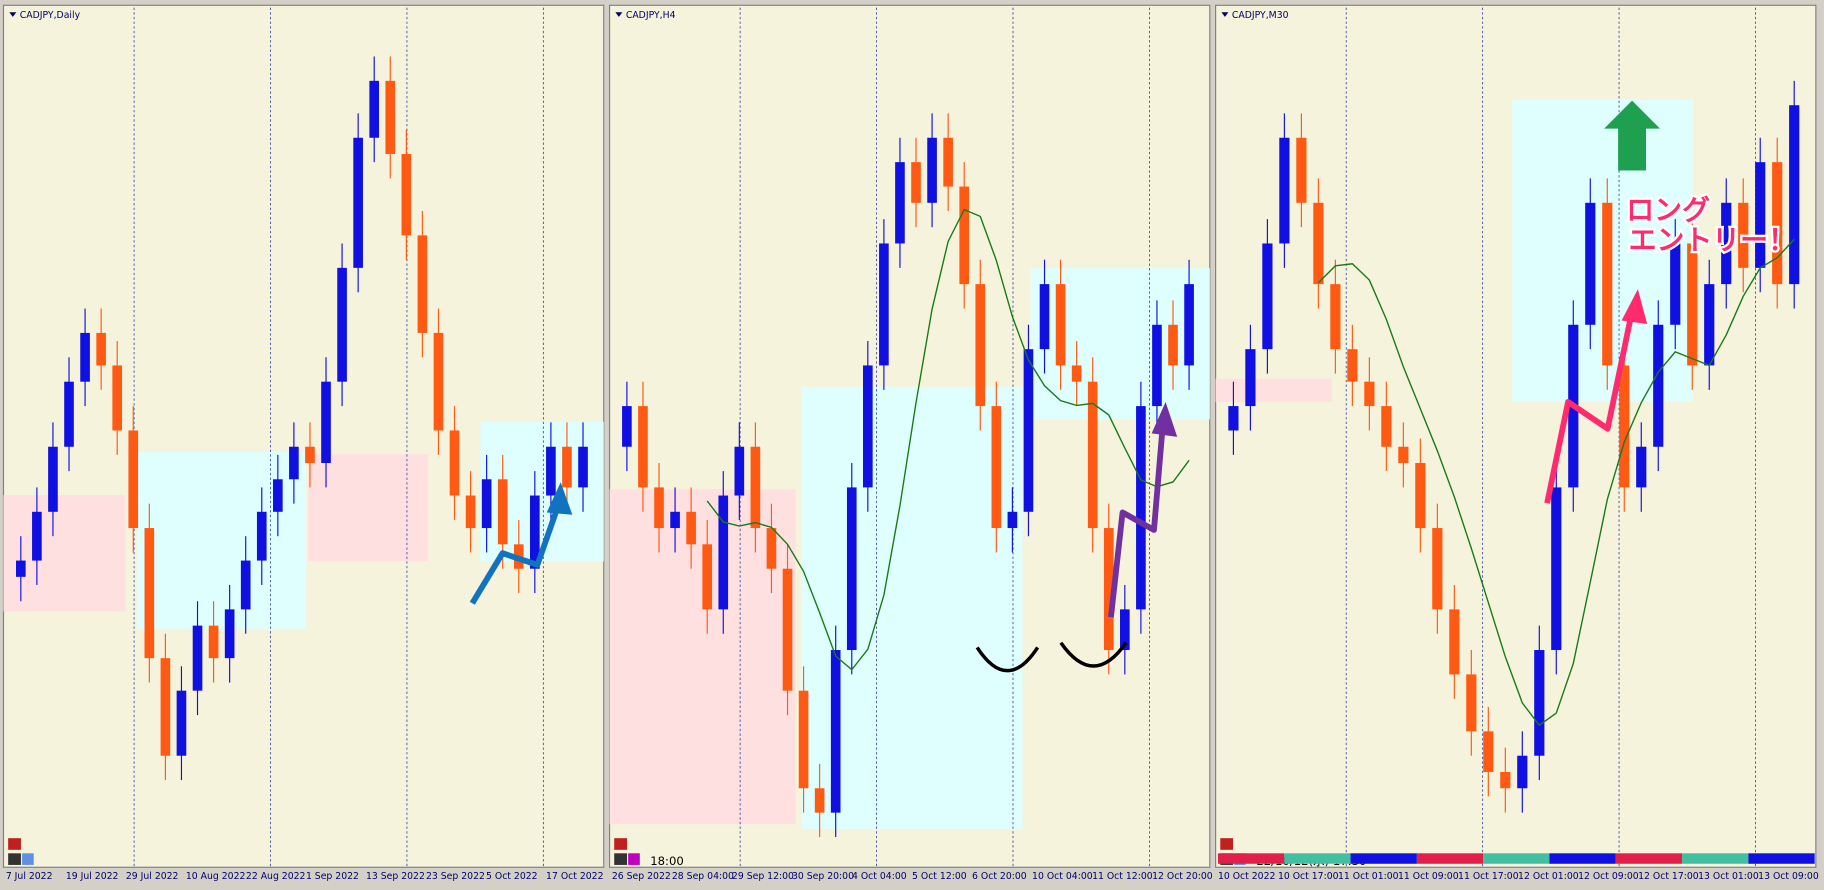 Image resolution: width=1824 pixels, height=890 pixels. What do you see at coordinates (1062, 876) in the screenshot?
I see `x-tick-label: 10 Oct 04:00` at bounding box center [1062, 876].